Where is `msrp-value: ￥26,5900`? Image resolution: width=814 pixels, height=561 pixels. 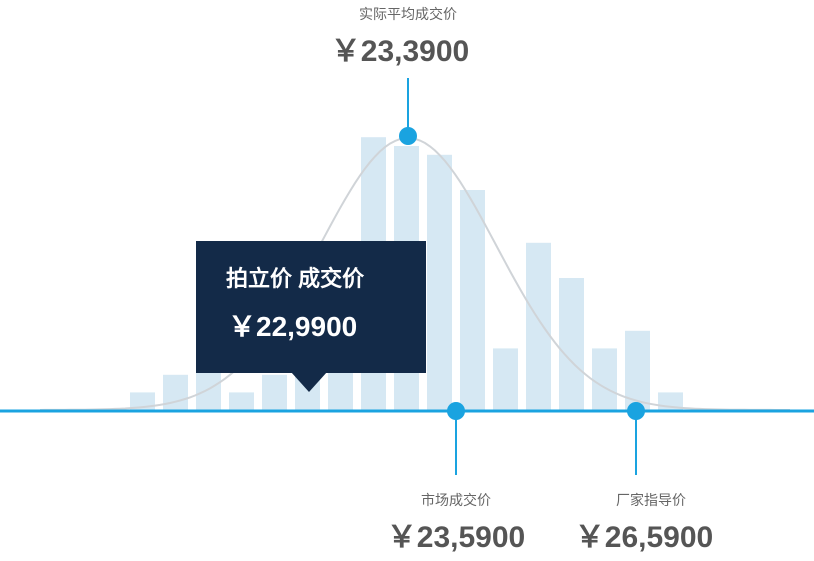 msrp-value: ￥26,5900 is located at coordinates (644, 537).